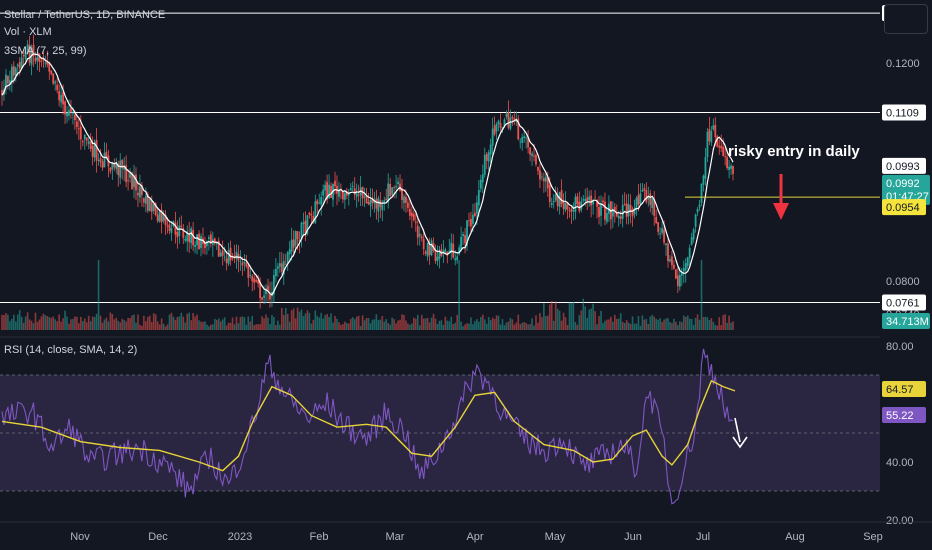  What do you see at coordinates (907, 322) in the screenshot?
I see `volume-value-label: 34.713M` at bounding box center [907, 322].